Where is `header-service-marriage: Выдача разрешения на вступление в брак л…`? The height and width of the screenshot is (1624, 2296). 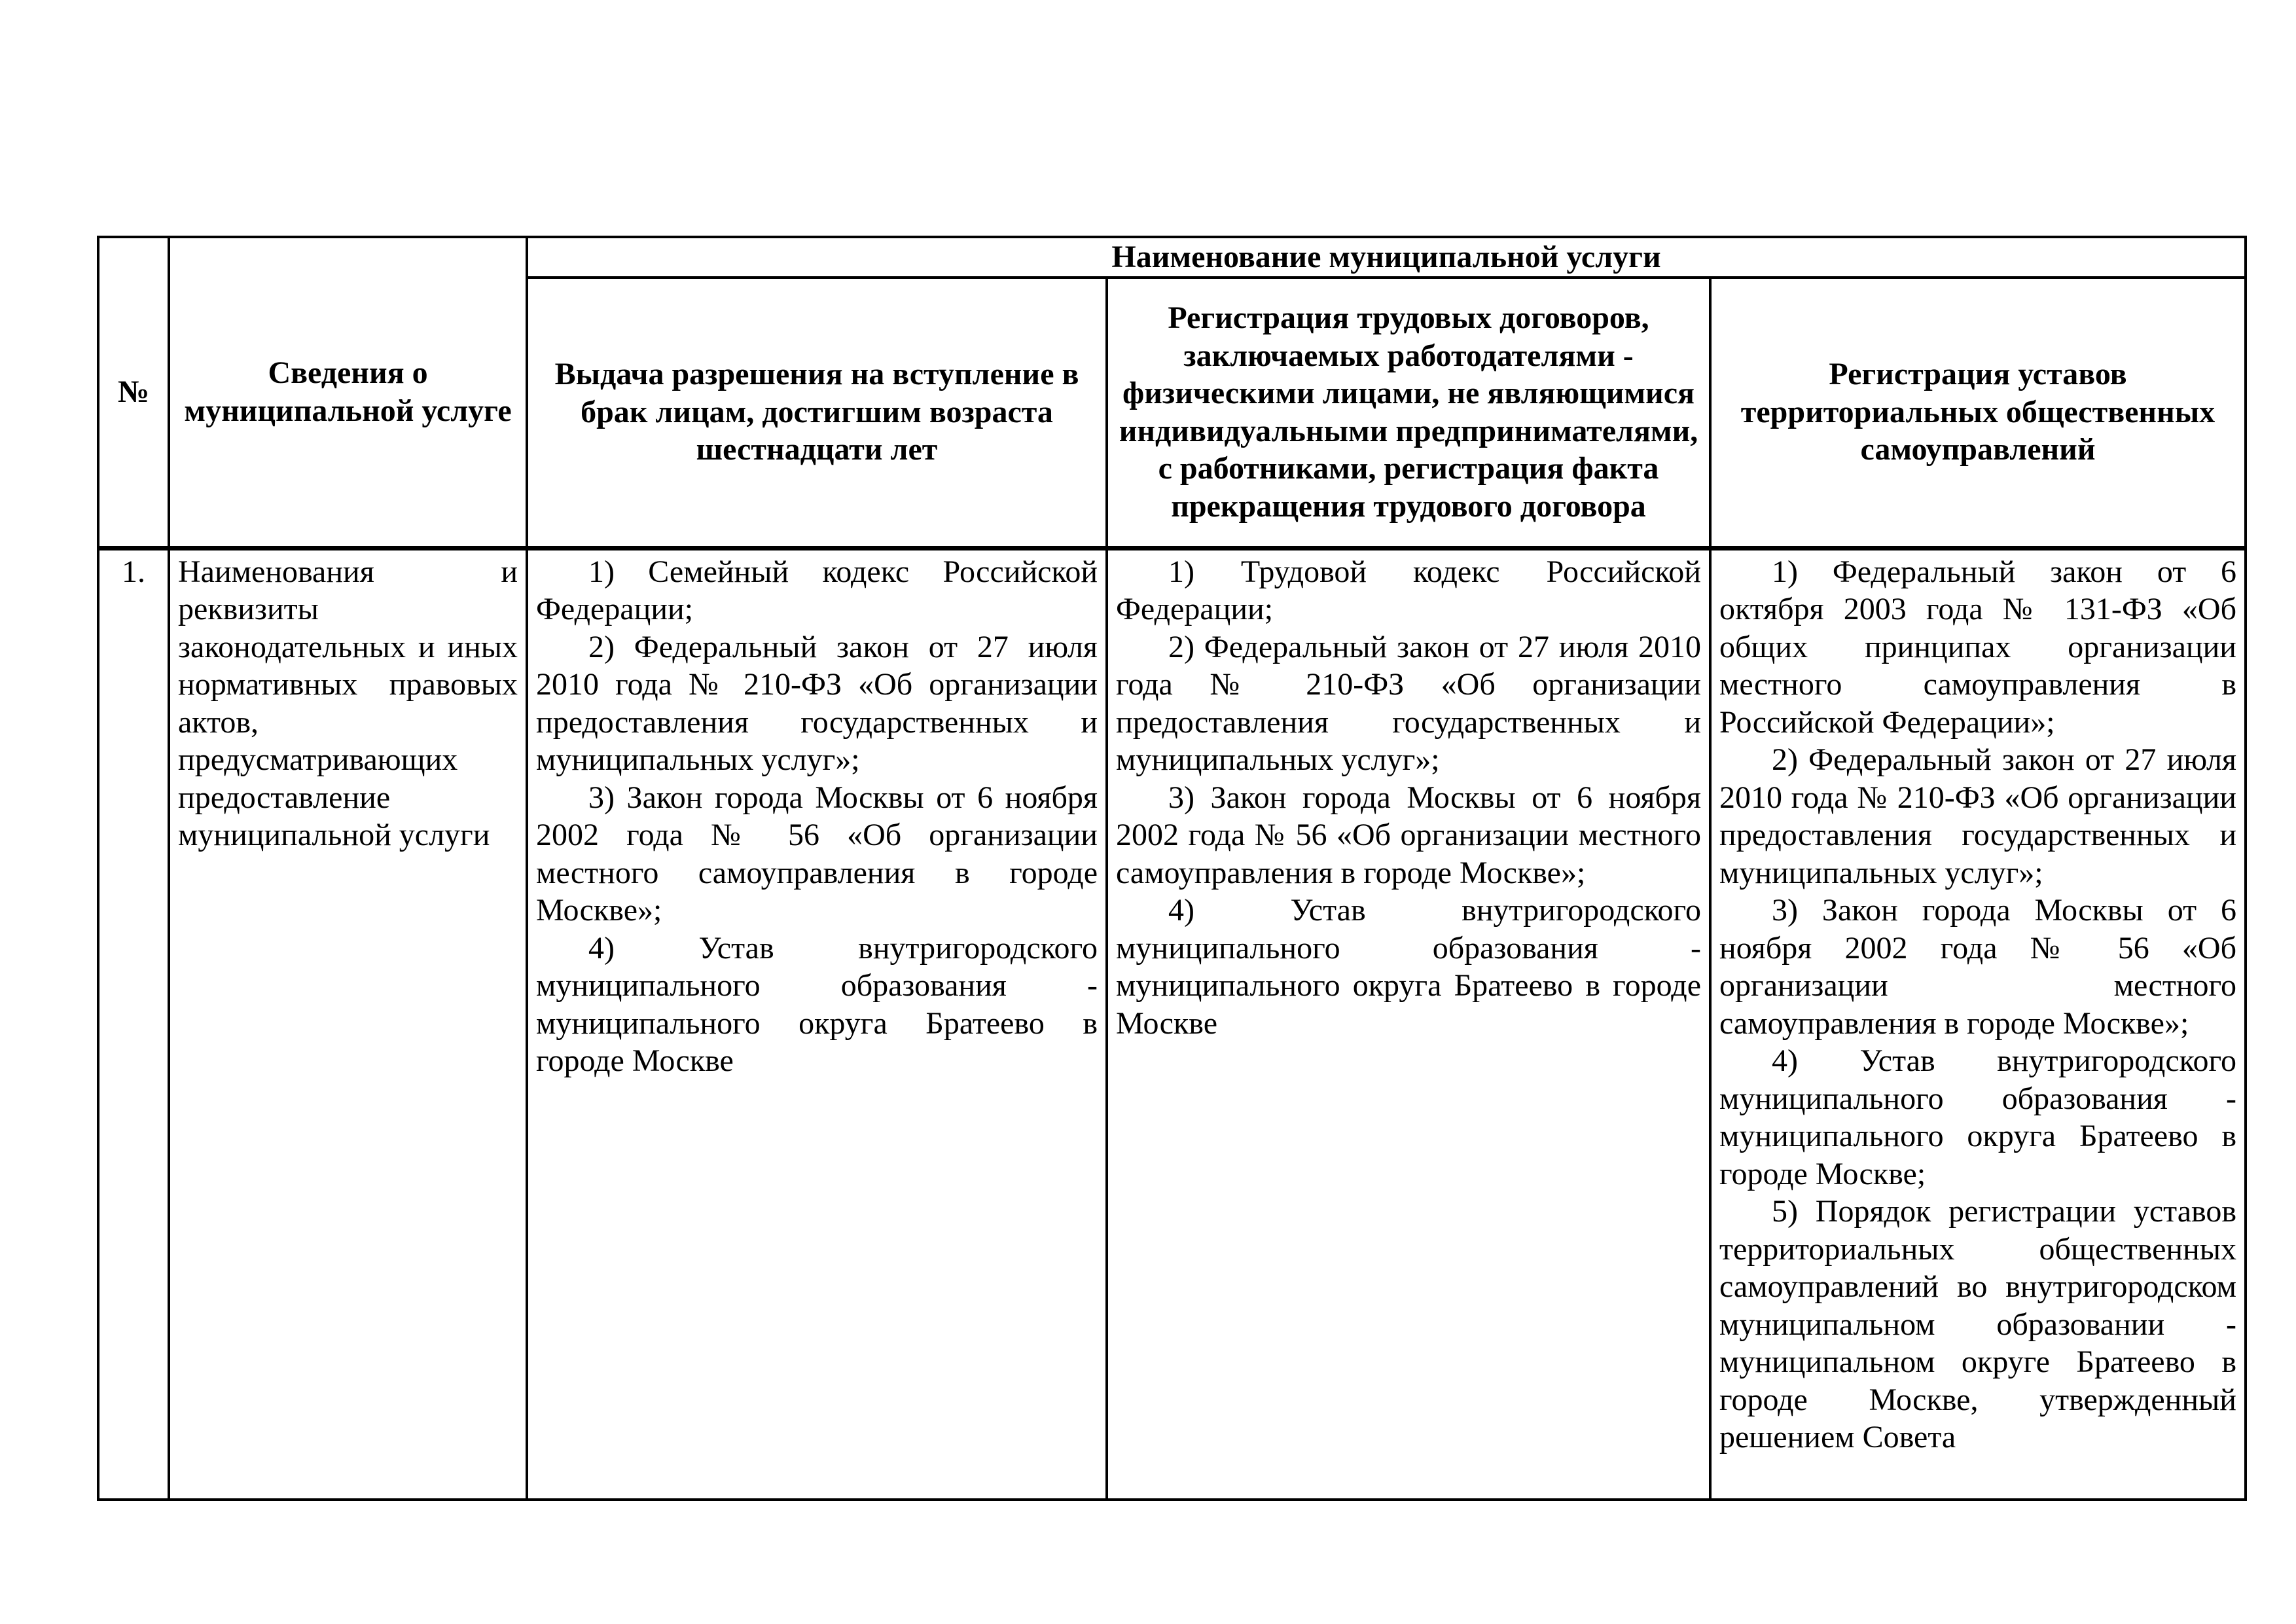 header-service-marriage: Выдача разрешения на вступление в брак л… is located at coordinates (817, 413).